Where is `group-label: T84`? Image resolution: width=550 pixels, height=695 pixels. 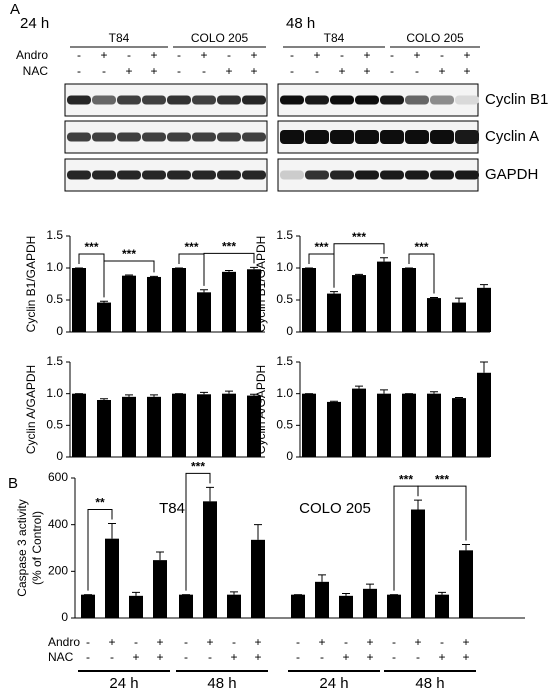 group-label: T84 is located at coordinates (119, 38).